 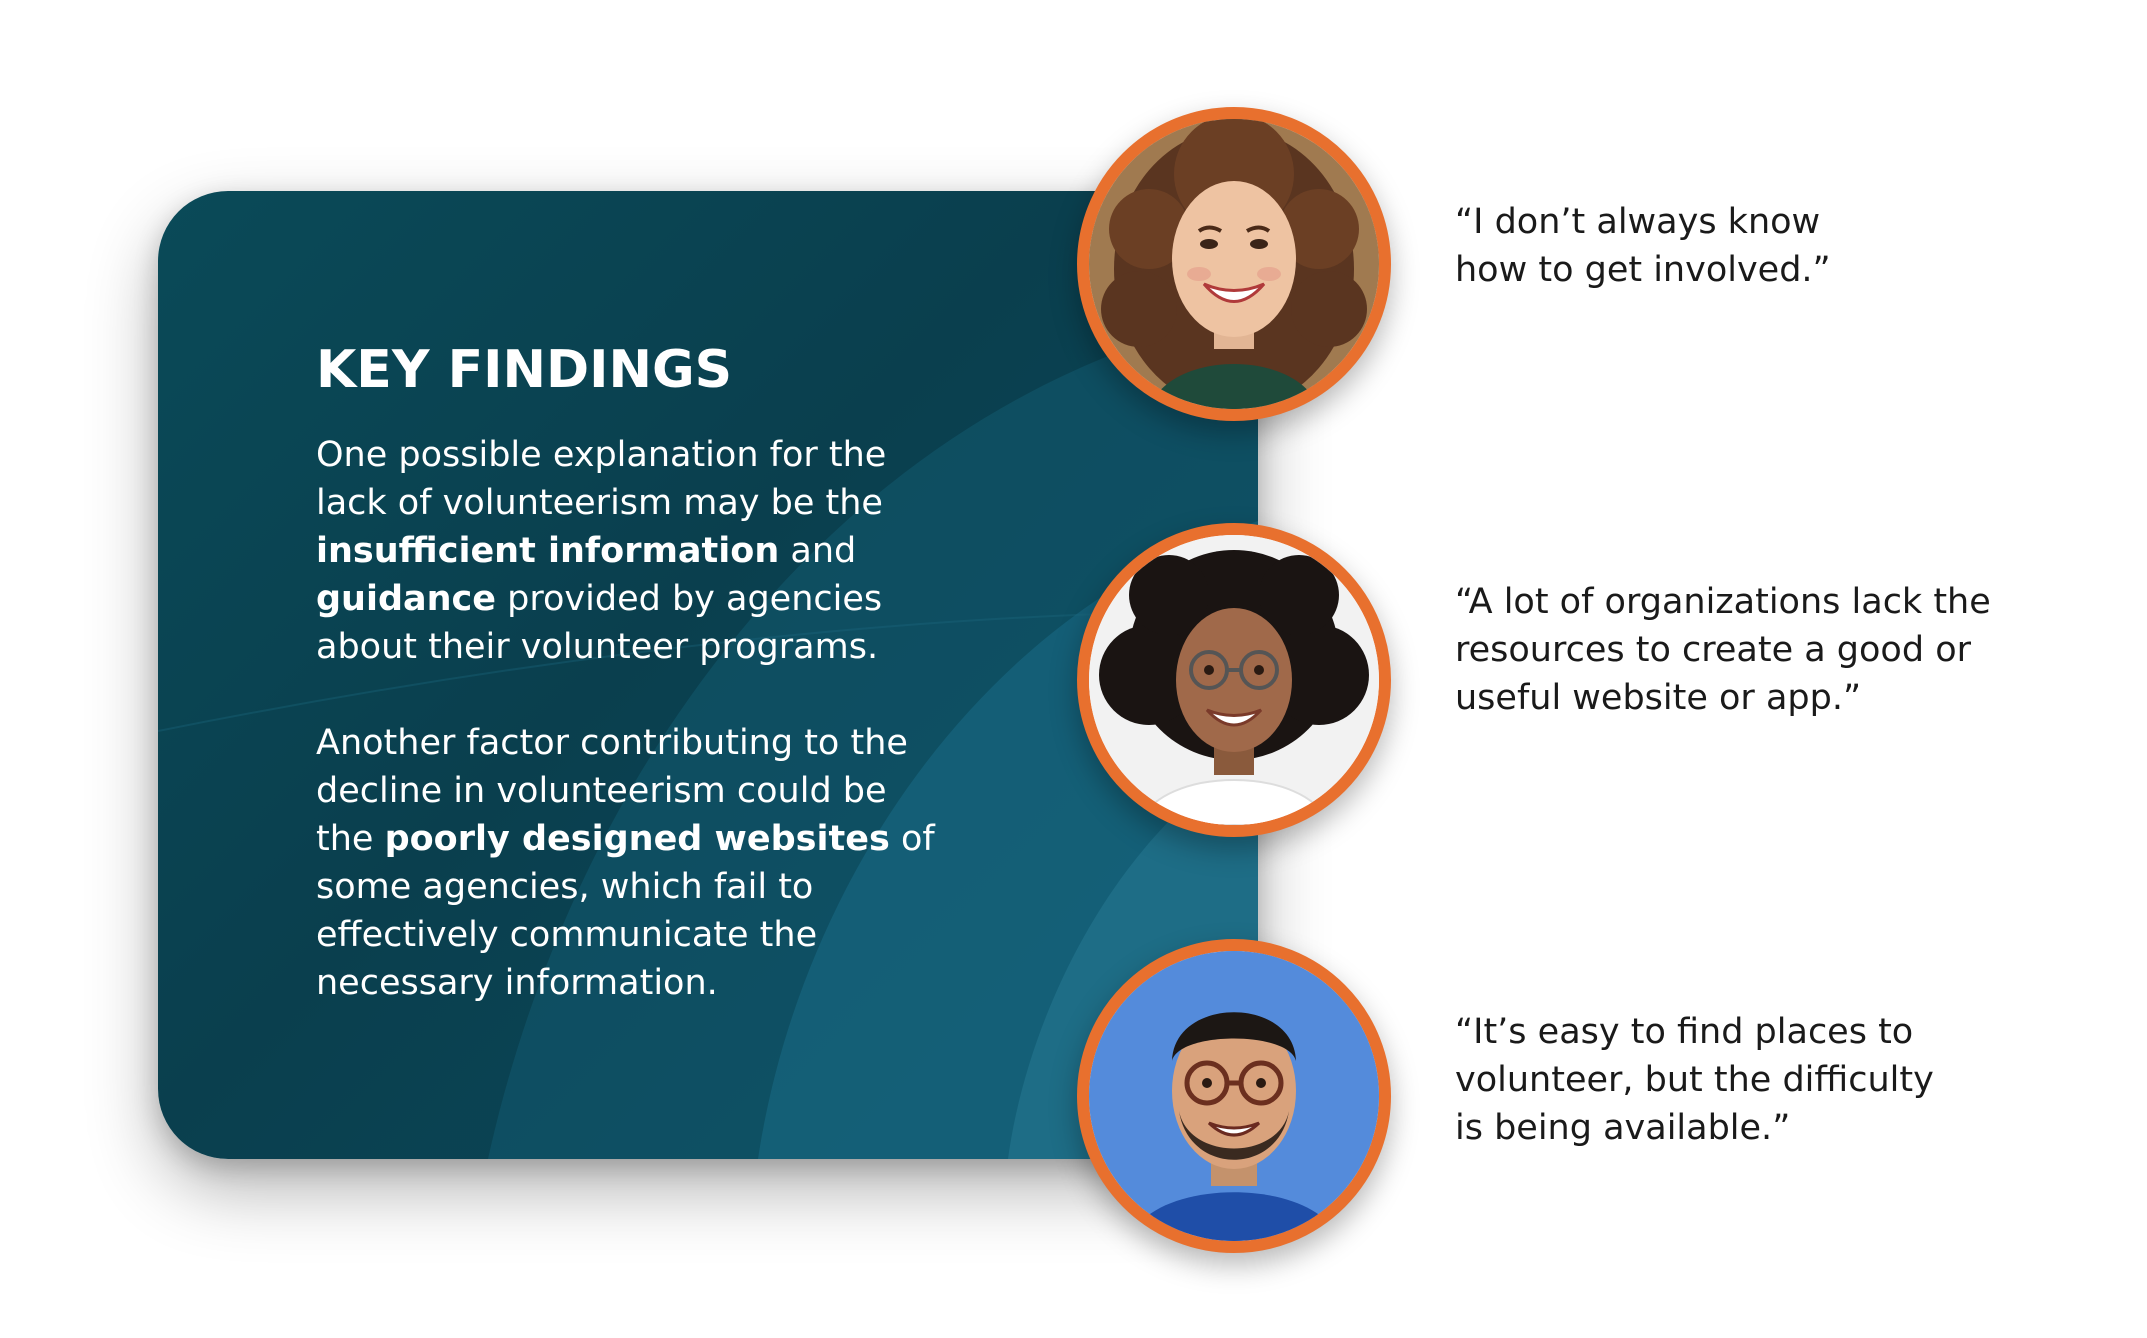 What do you see at coordinates (818, 550) in the screenshot?
I see `paragraph-text: and` at bounding box center [818, 550].